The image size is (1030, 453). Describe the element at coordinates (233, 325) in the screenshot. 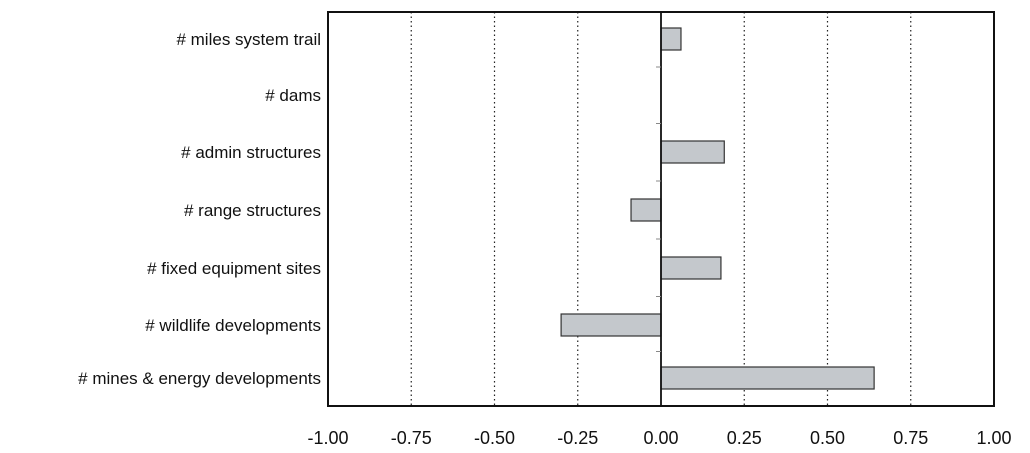

I see `category-label: # wildlife developments` at that location.